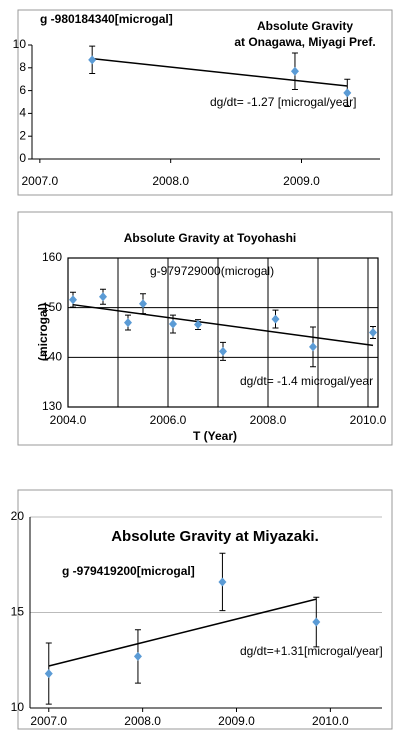 This screenshot has height=739, width=400. Describe the element at coordinates (22, 158) in the screenshot. I see `y-tick-label: 0` at that location.